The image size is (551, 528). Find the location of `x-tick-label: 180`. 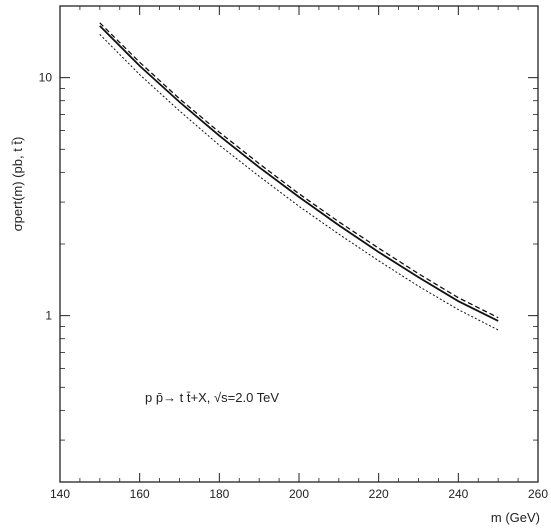

x-tick-label: 180 is located at coordinates (219, 494).